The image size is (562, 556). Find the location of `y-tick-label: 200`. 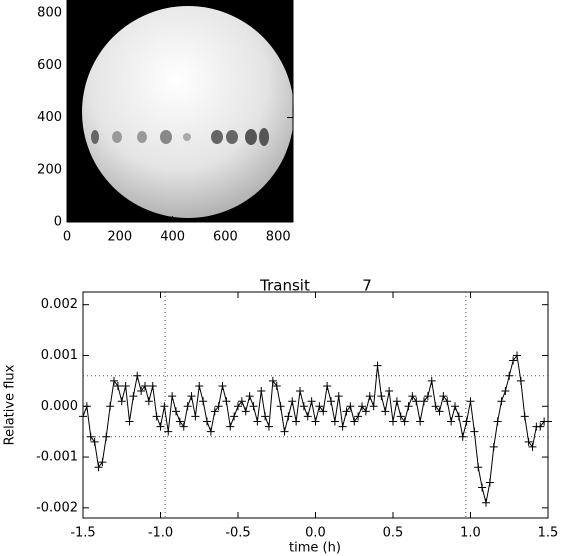

y-tick-label: 200 is located at coordinates (49, 169).